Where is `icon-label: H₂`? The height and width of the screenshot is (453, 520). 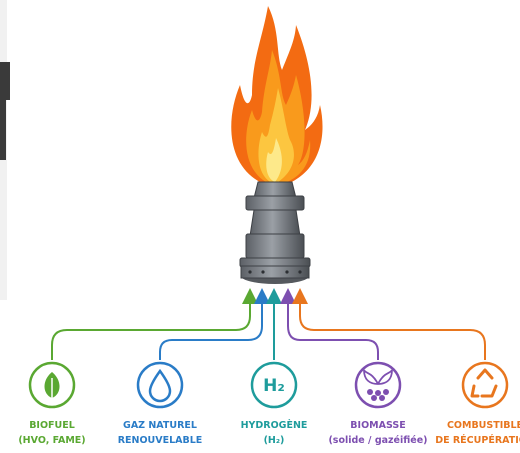 icon-label: H₂ is located at coordinates (274, 386).